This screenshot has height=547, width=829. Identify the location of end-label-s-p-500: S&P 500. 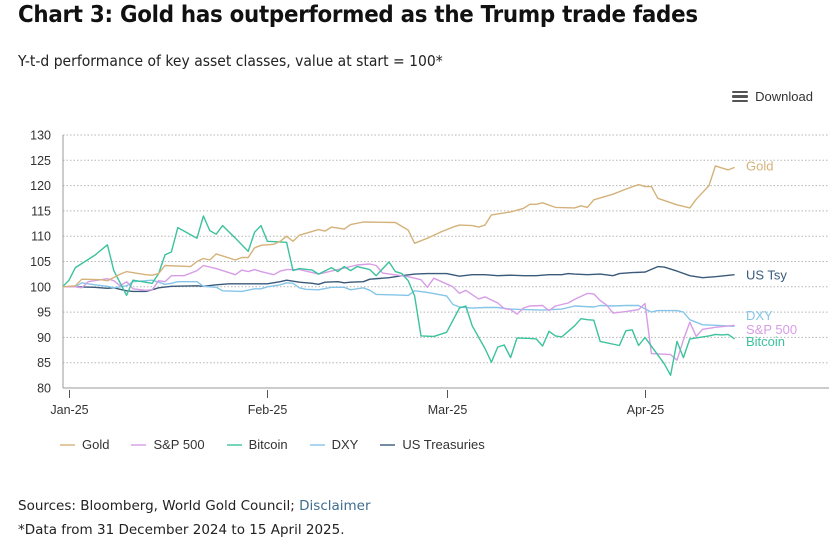
(771, 329).